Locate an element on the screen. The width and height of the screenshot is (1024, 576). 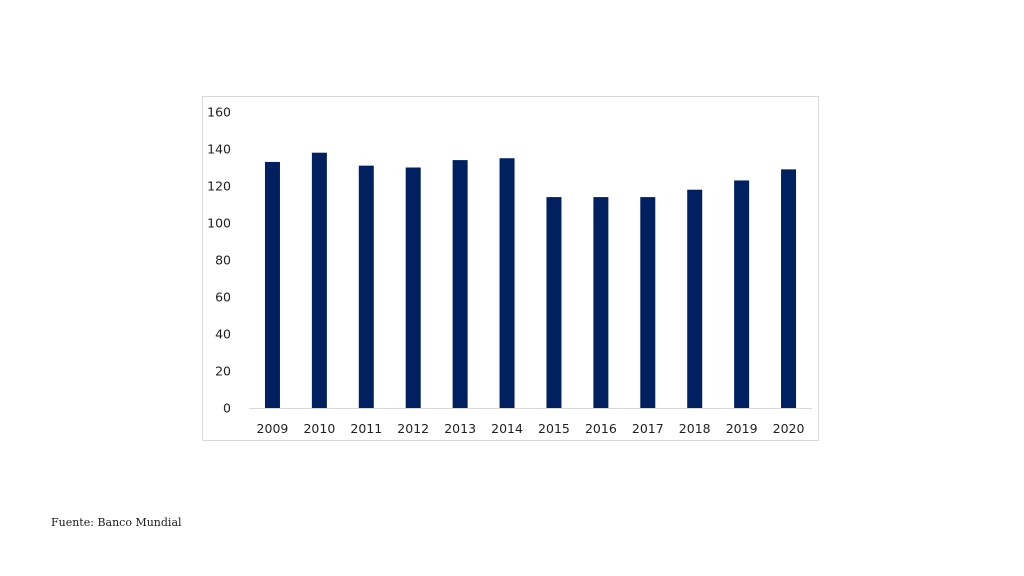
y-tick-label: 60 is located at coordinates (223, 297).